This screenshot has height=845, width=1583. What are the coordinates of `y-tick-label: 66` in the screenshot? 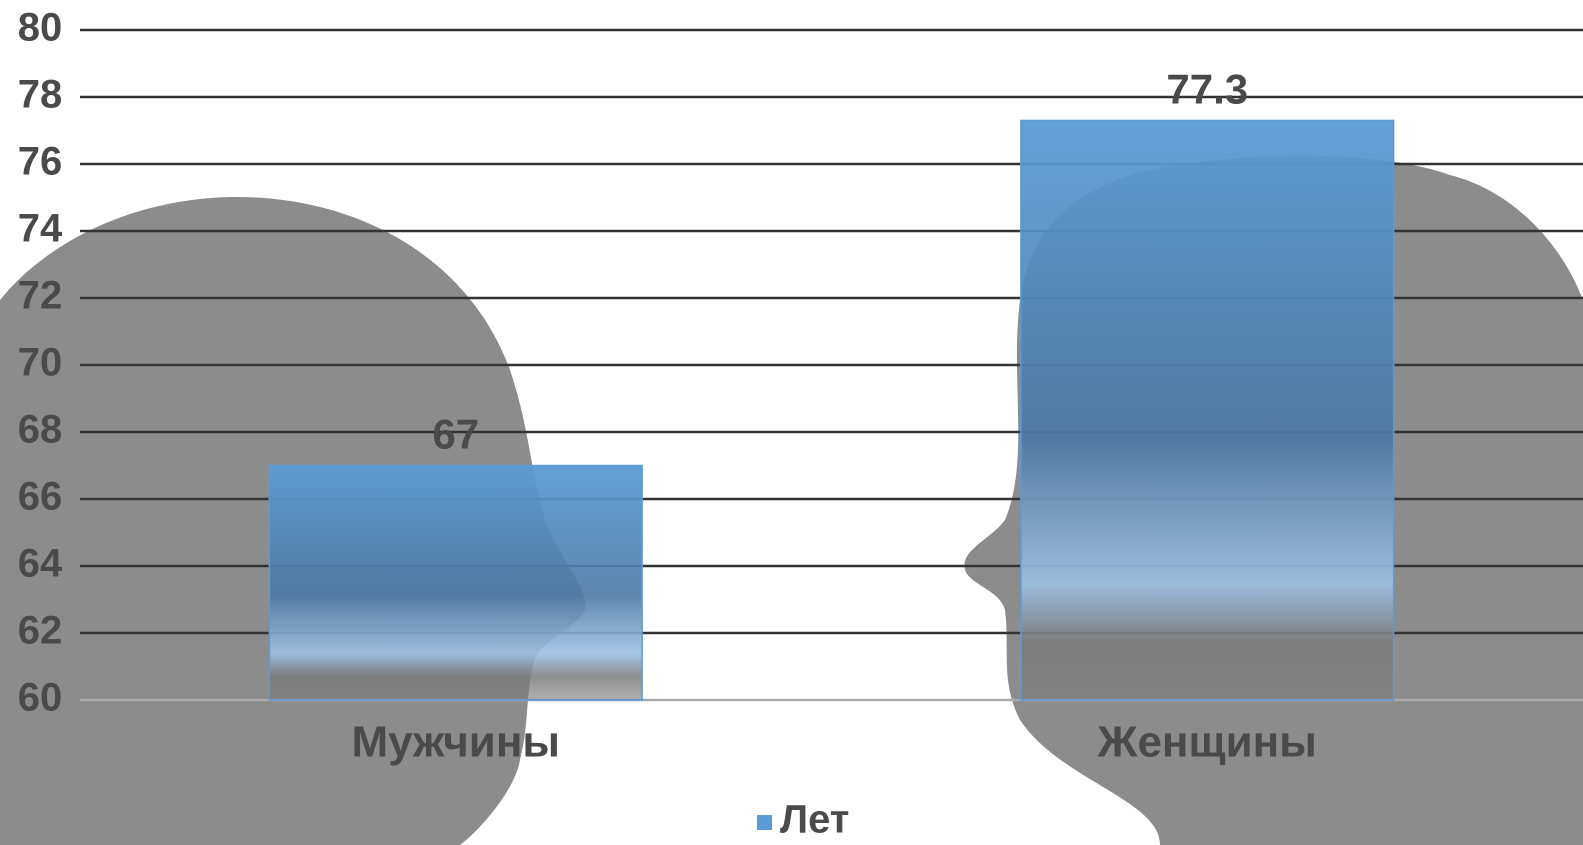 It's located at (40, 497).